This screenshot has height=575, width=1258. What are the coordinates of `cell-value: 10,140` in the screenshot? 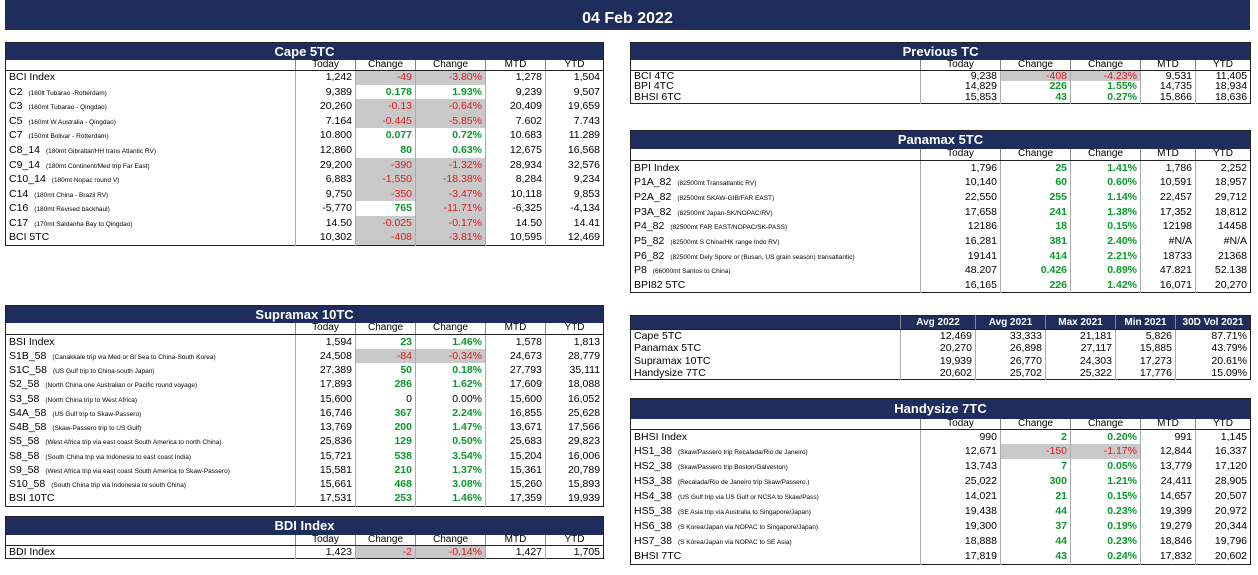 It's located at (960, 182).